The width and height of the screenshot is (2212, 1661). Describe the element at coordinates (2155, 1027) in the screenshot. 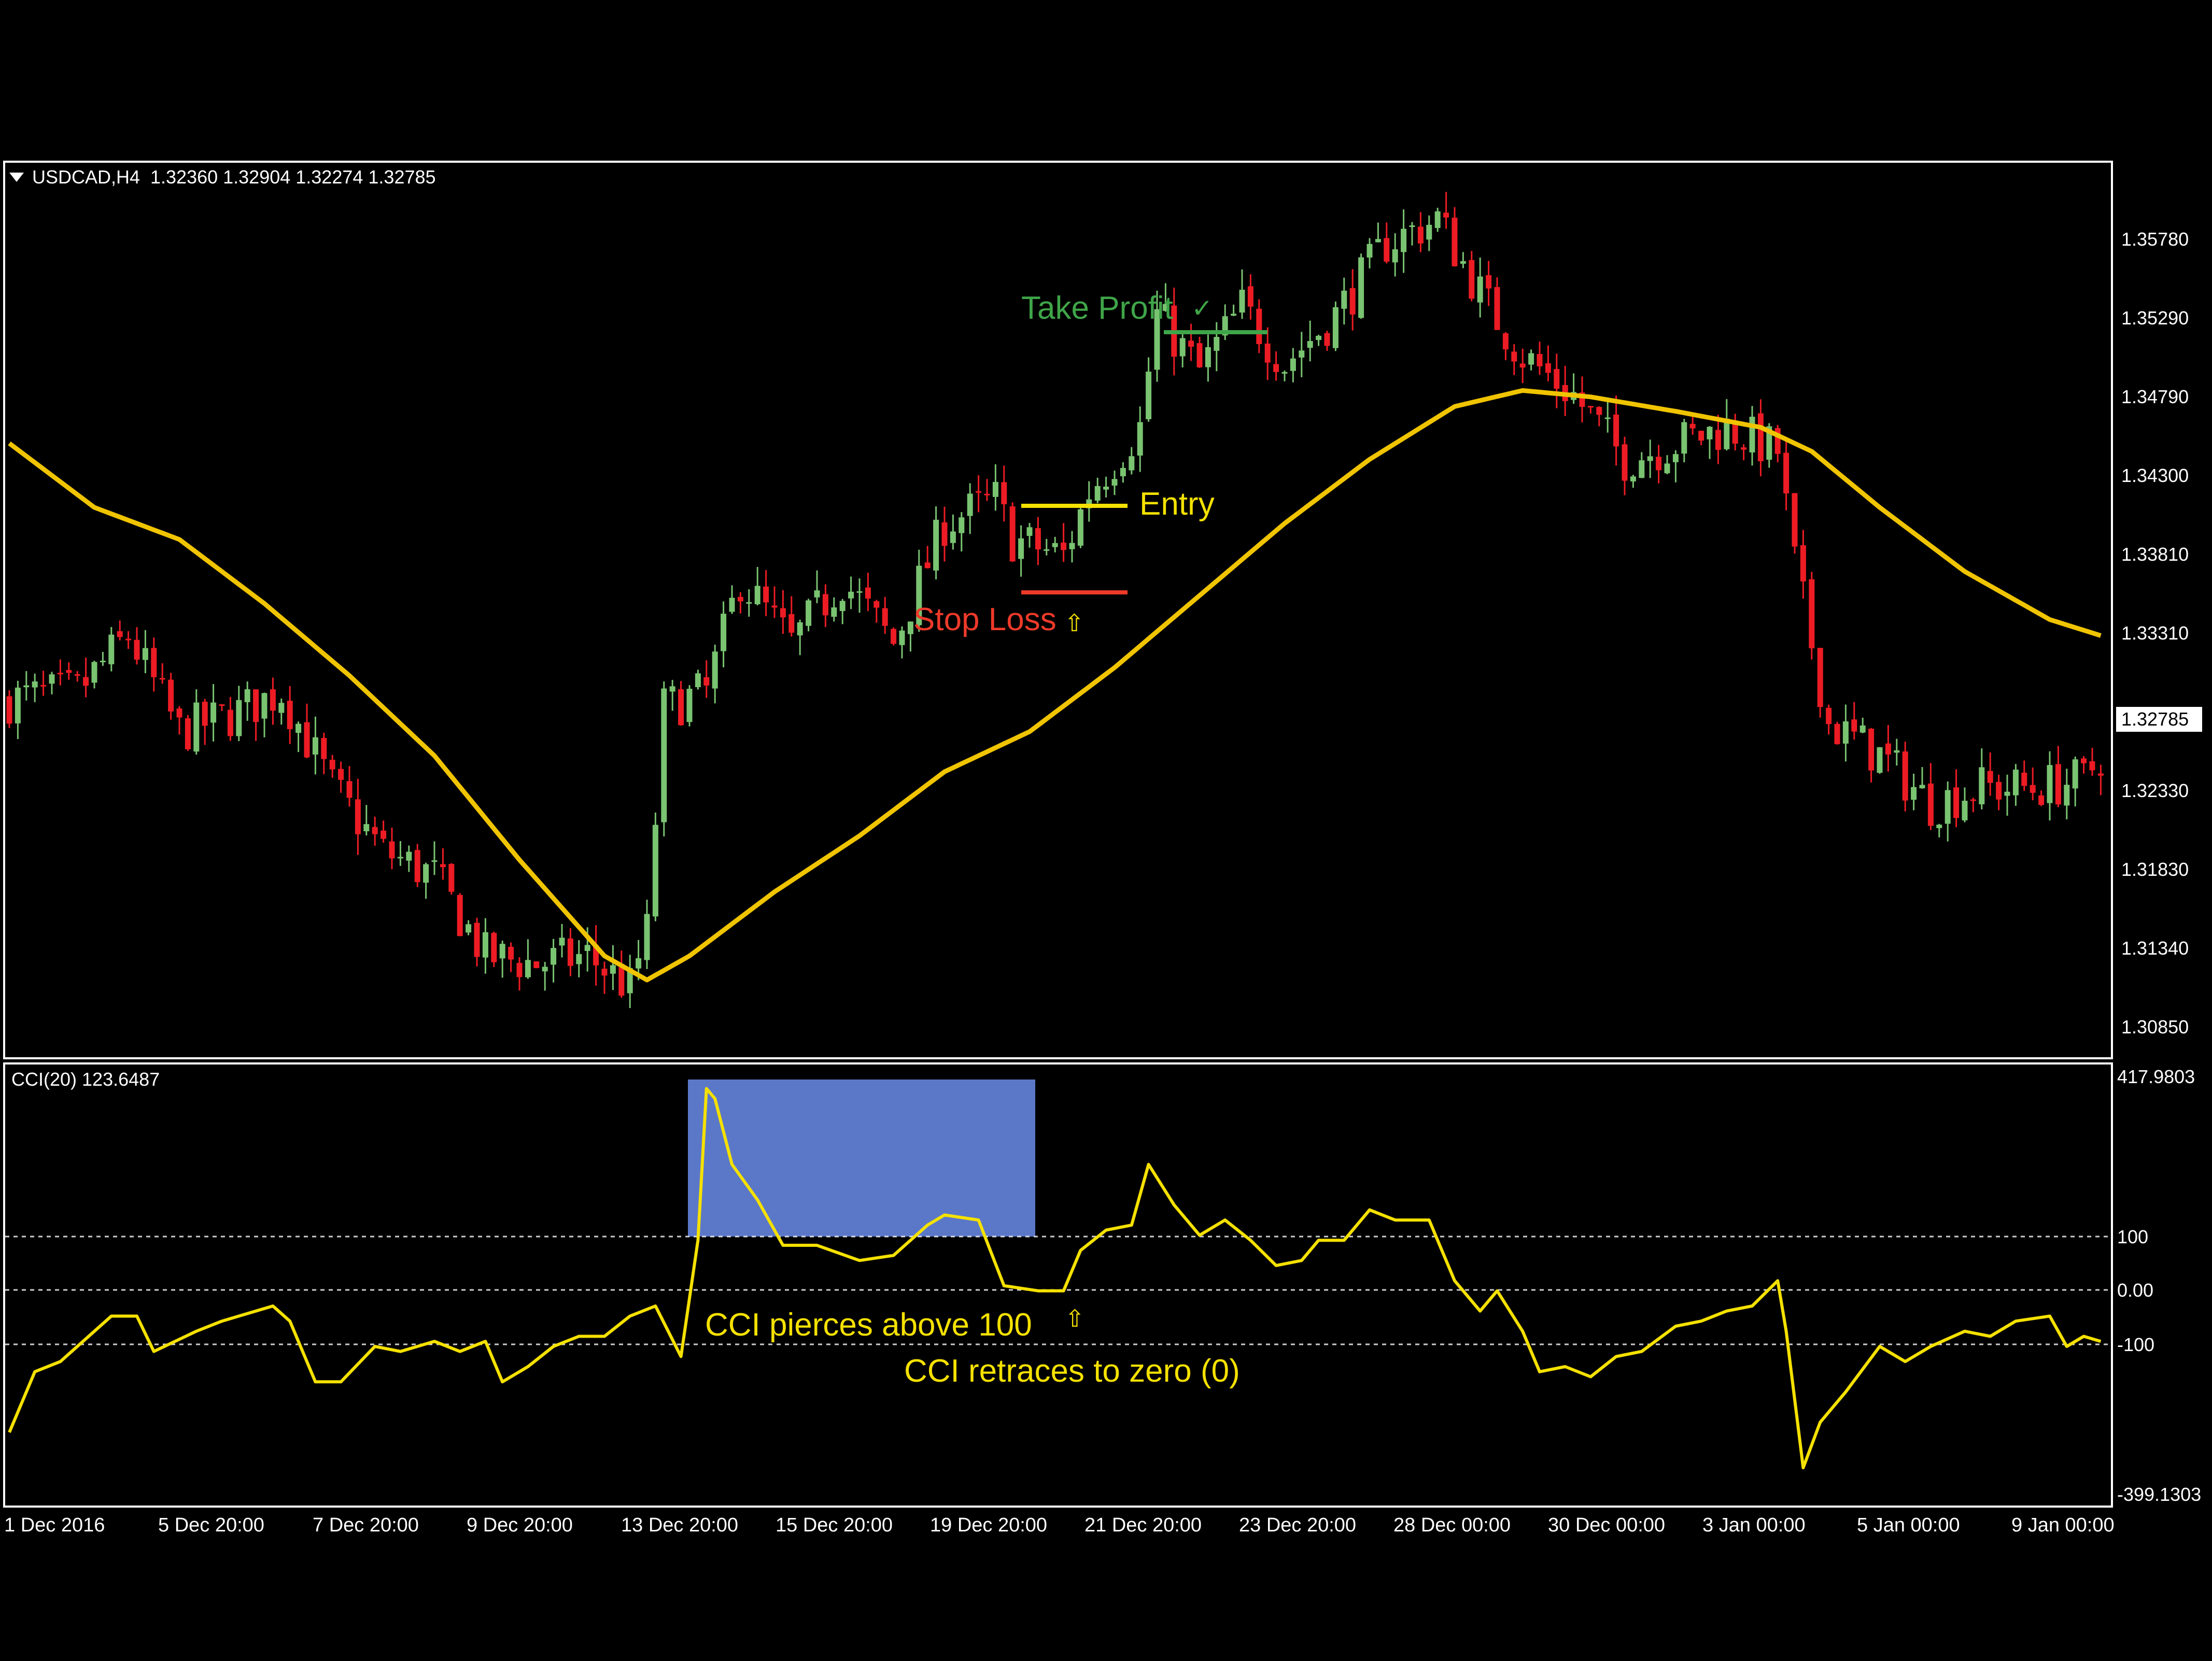

I see `price-tick: 1.30850` at that location.